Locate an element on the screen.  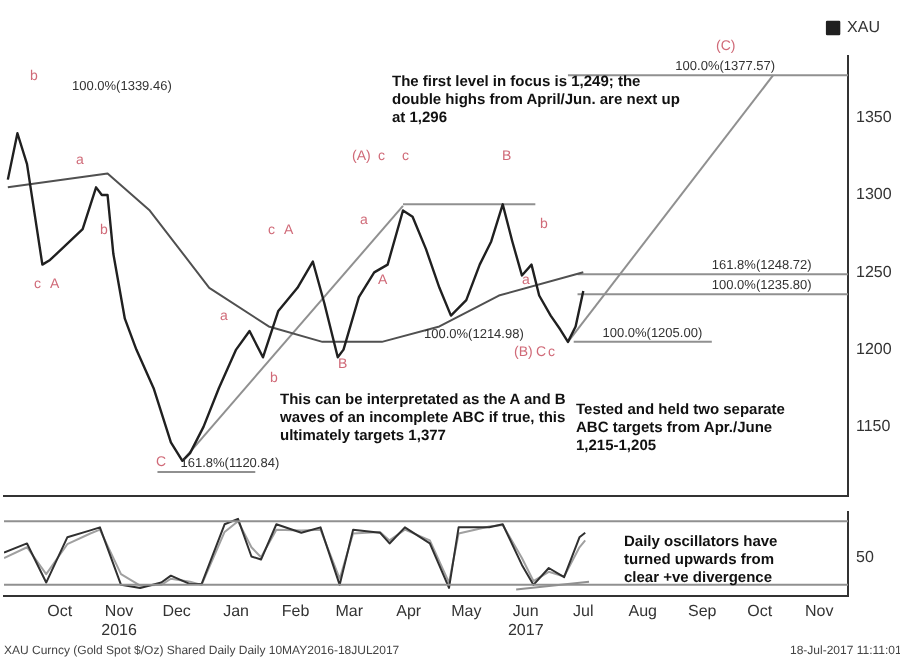
x-tick-label: Feb is located at coordinates (296, 610).